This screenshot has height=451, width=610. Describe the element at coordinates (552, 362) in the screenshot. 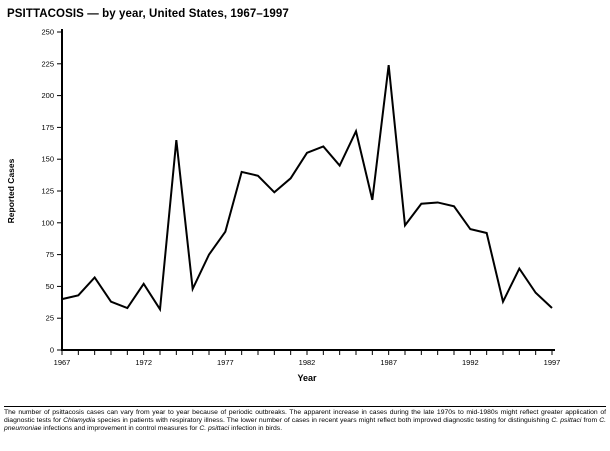

I see `x-tick-label: 1997` at that location.